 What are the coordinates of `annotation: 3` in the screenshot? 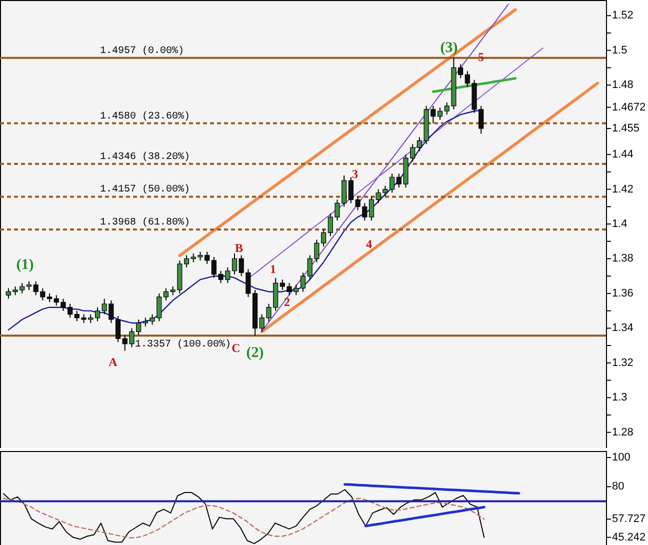 It's located at (355, 174).